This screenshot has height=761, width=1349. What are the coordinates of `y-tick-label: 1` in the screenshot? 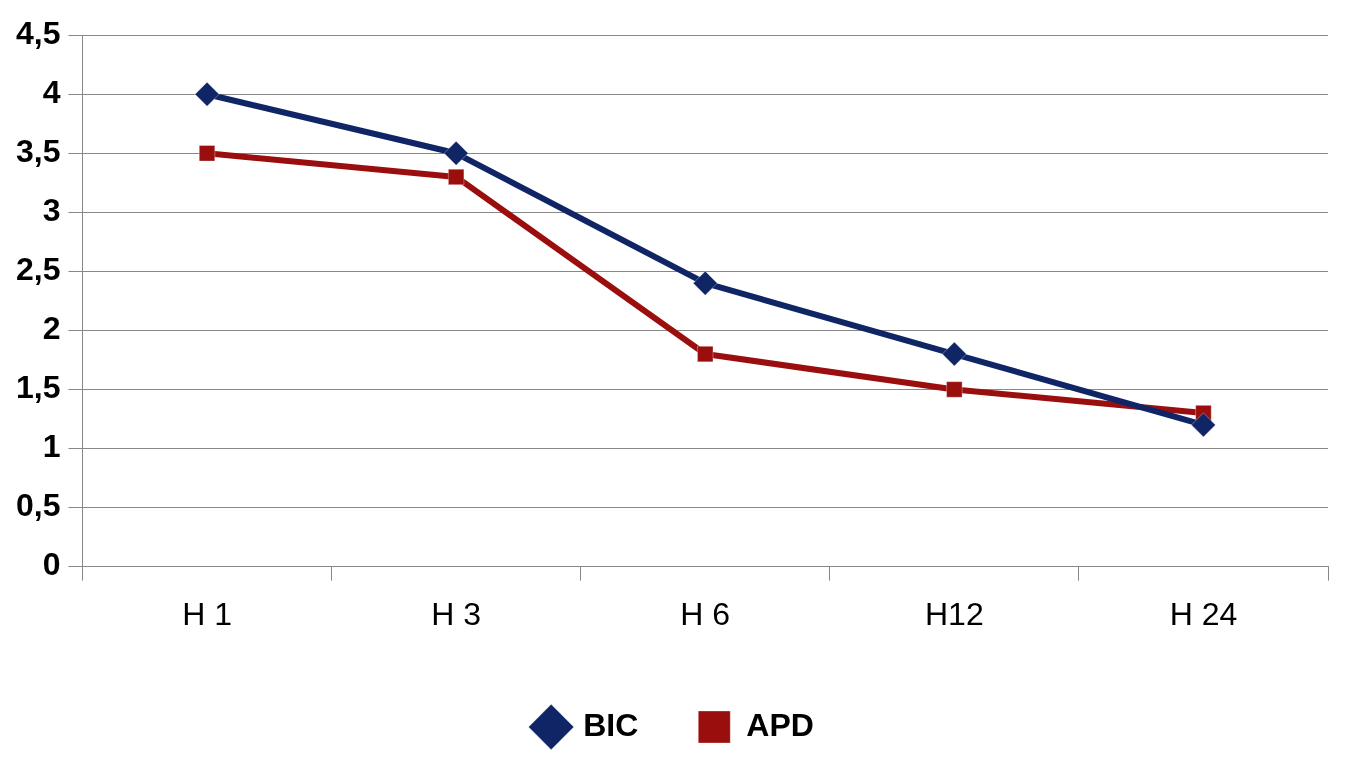 It's located at (51, 446).